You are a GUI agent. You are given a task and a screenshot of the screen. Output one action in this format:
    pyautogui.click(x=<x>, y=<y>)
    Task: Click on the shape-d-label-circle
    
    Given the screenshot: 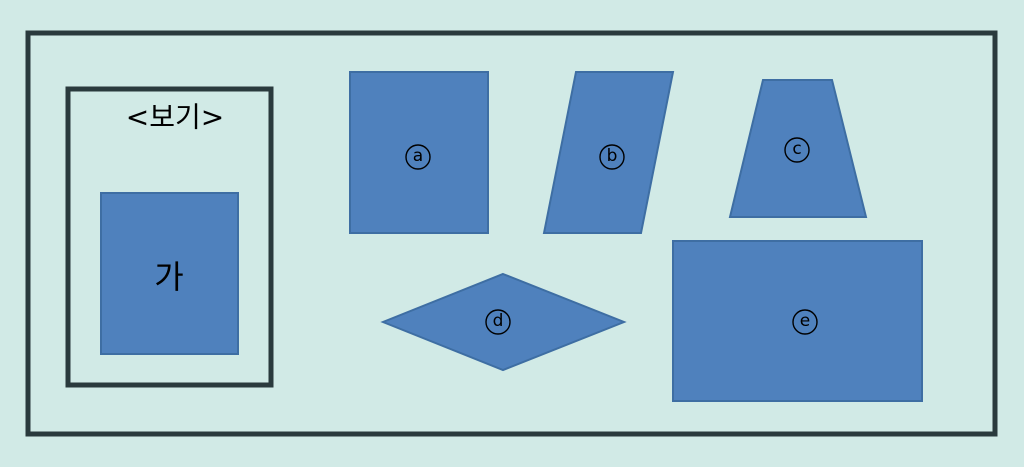 What is the action you would take?
    pyautogui.click(x=498, y=322)
    